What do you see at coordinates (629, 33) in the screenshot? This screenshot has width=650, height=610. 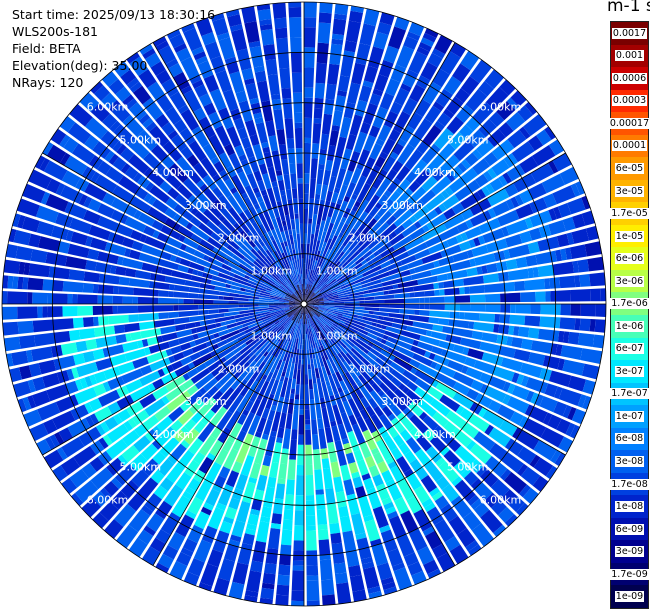 I see `colorbar-level: 0.0017` at bounding box center [629, 33].